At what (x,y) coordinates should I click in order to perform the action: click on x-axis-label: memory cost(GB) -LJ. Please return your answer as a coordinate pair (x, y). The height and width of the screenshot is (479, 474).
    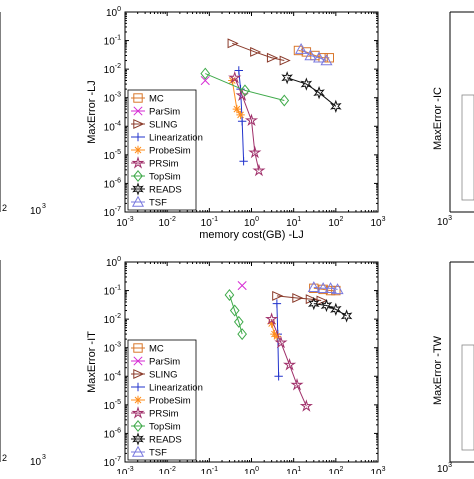
    Looking at the image, I should click on (251, 235).